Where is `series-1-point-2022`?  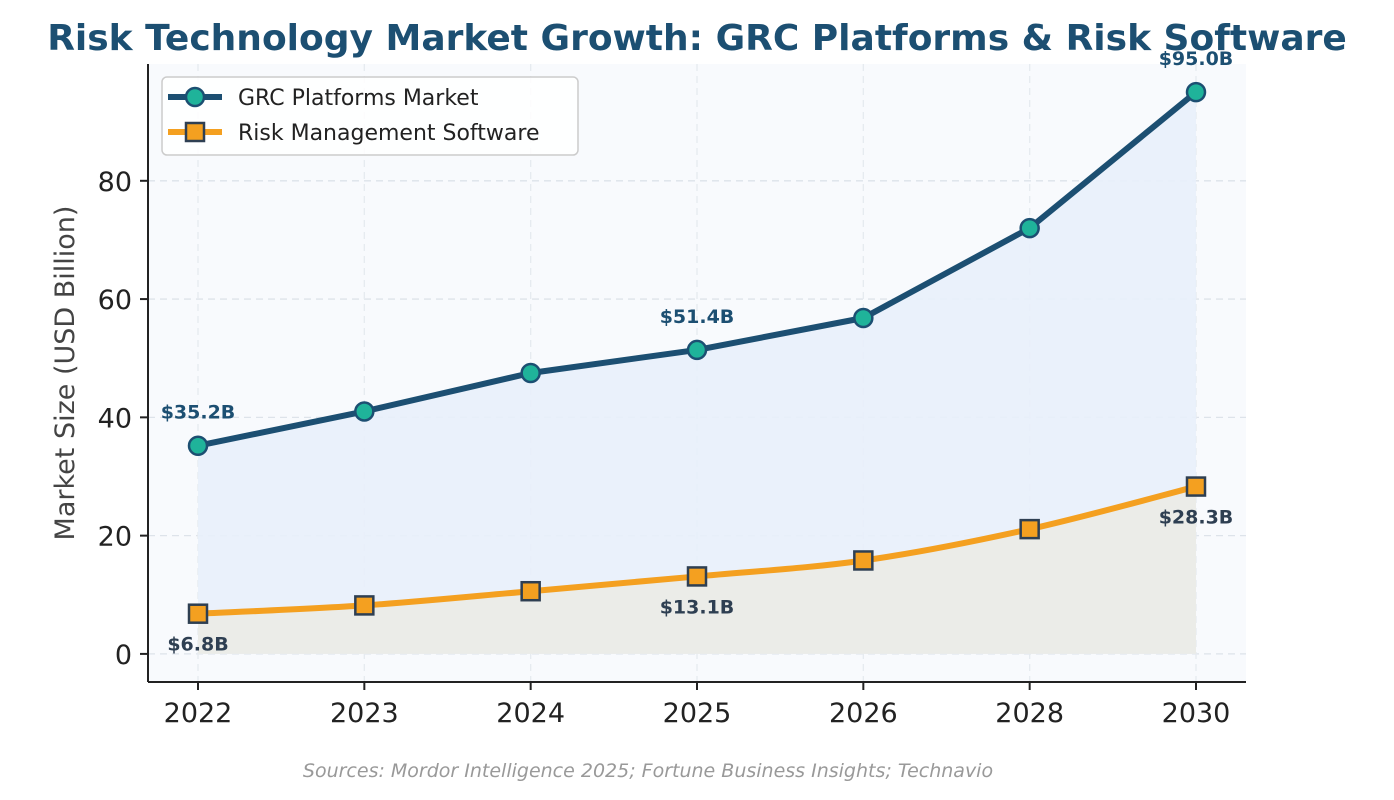 series-1-point-2022 is located at coordinates (198, 445).